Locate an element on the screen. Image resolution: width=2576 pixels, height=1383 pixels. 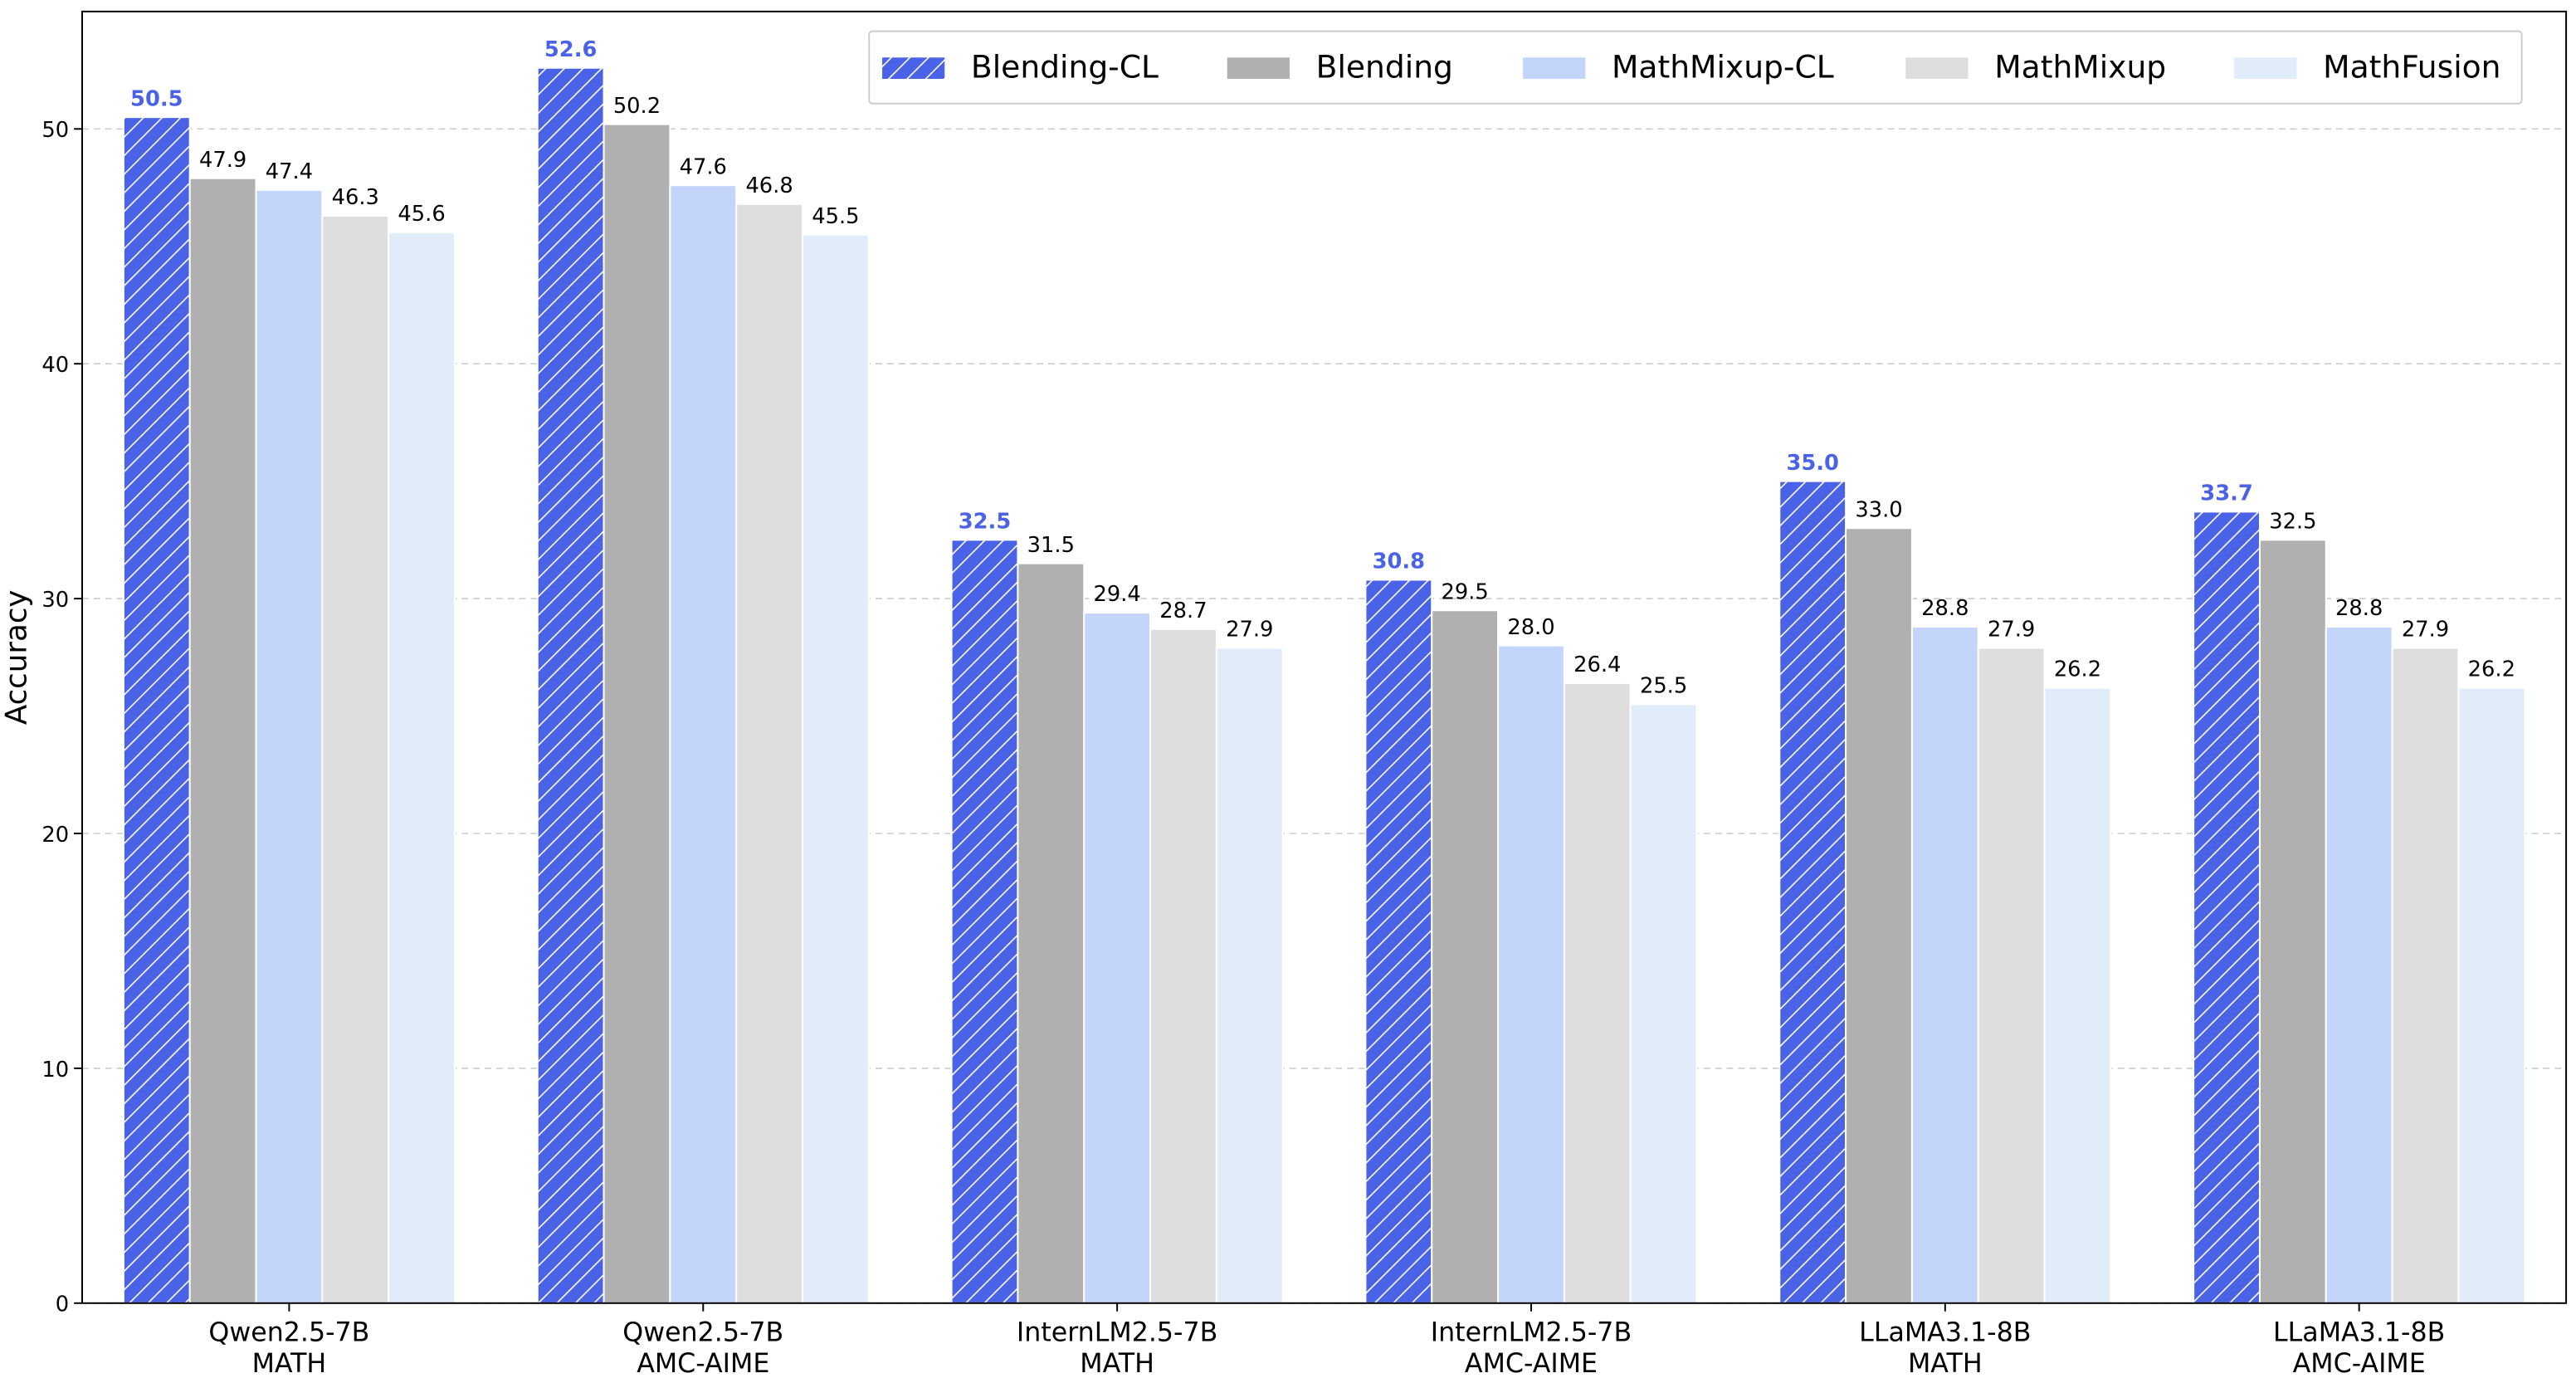
y-axis-label: Accuracy is located at coordinates (17, 657).